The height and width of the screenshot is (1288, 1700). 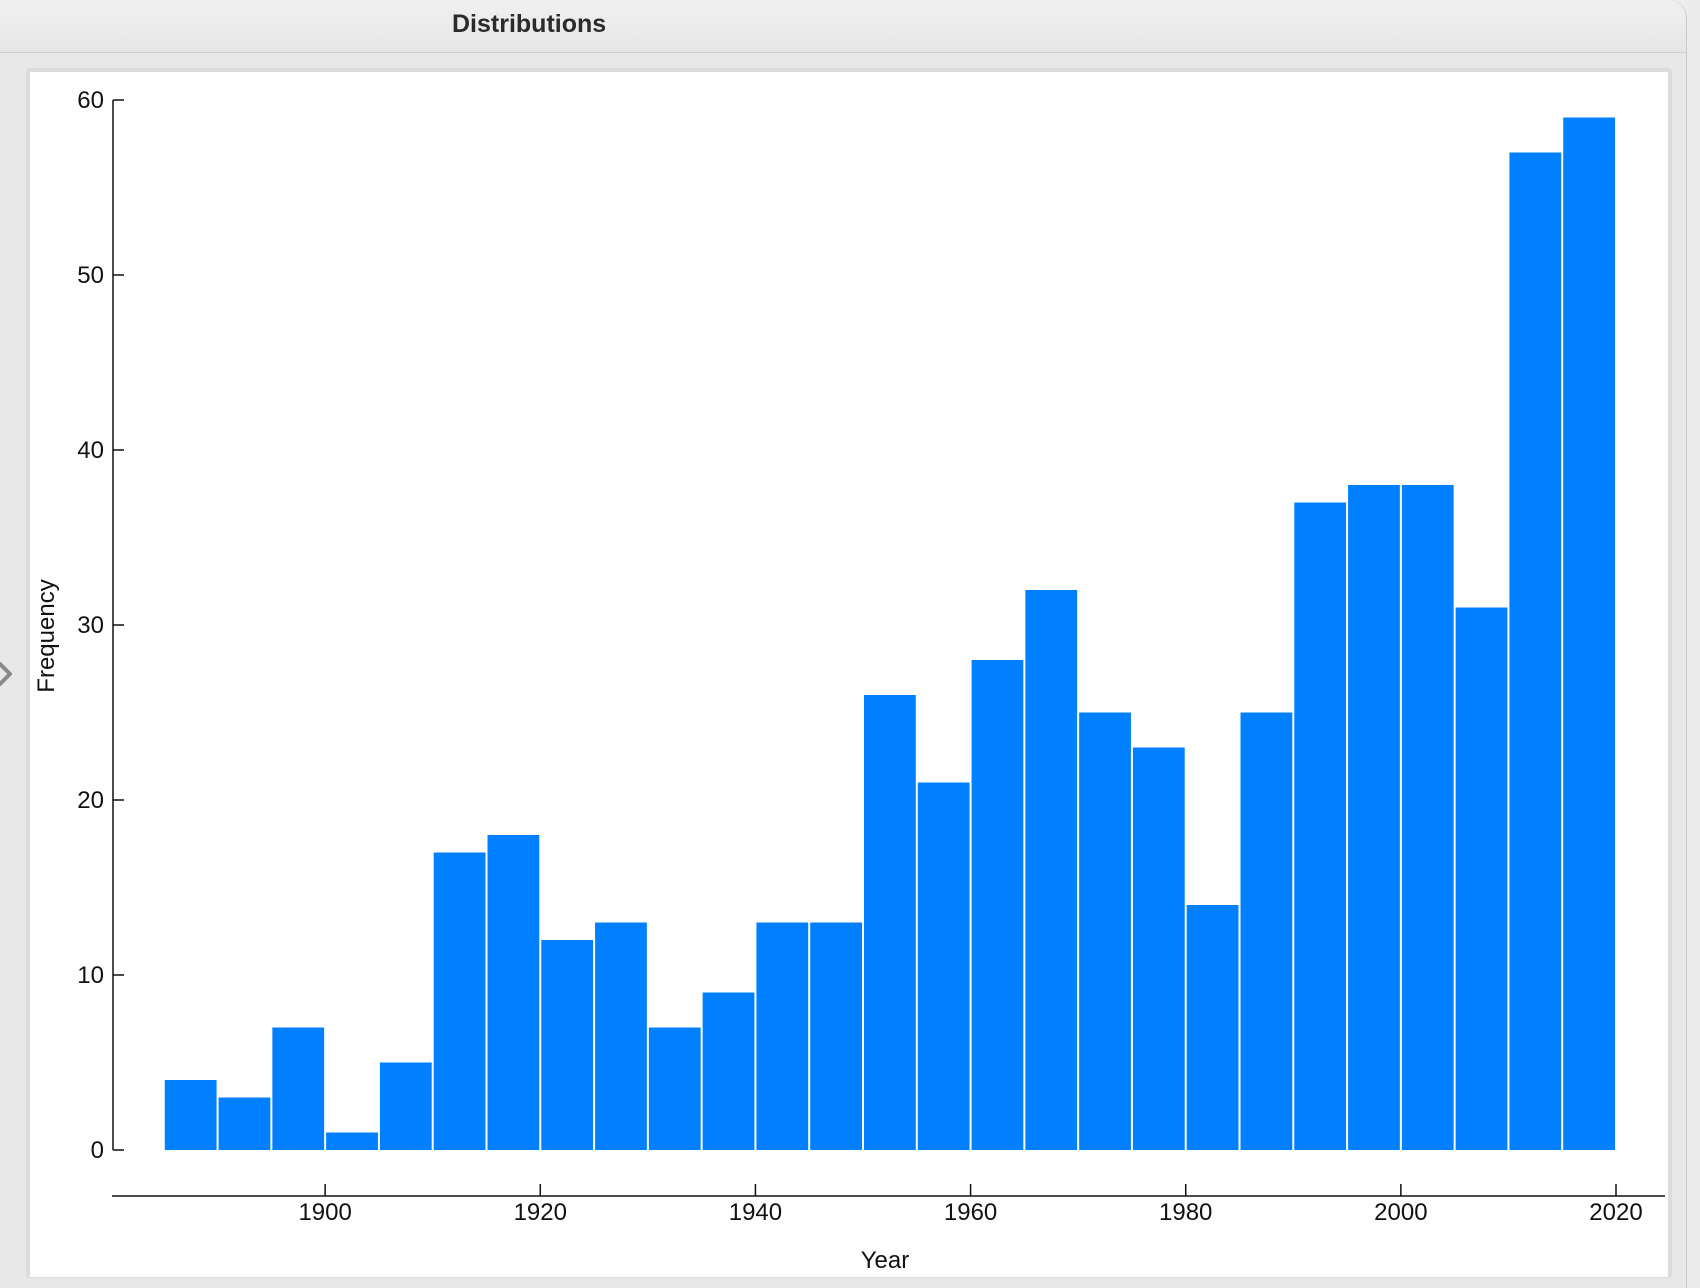 I want to click on title-bar: Distributions, so click(x=843, y=26).